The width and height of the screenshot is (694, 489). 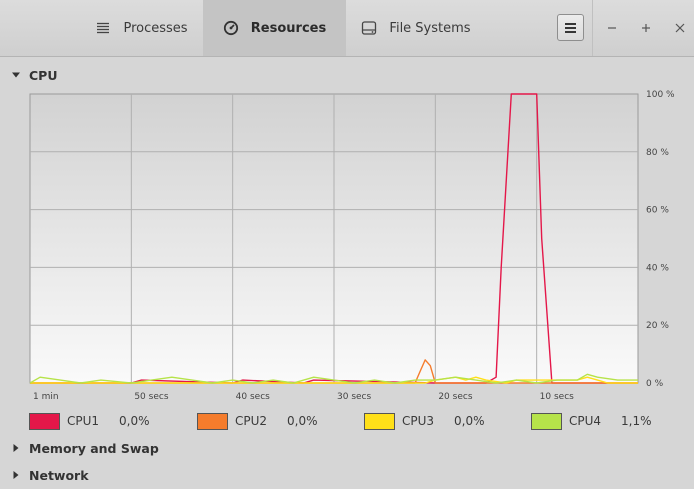 I want to click on series-line-cpu2, so click(x=334, y=371).